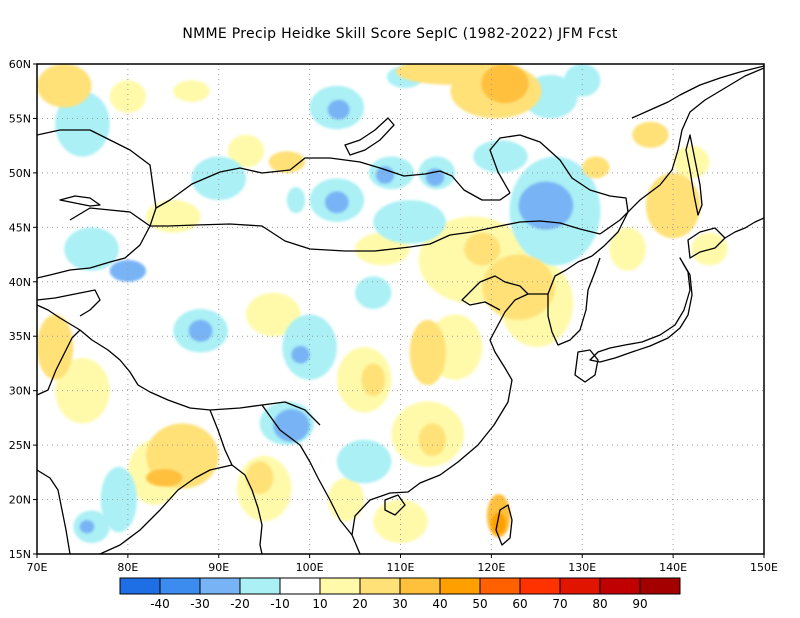  I want to click on colorbar-label: 40, so click(439, 604).